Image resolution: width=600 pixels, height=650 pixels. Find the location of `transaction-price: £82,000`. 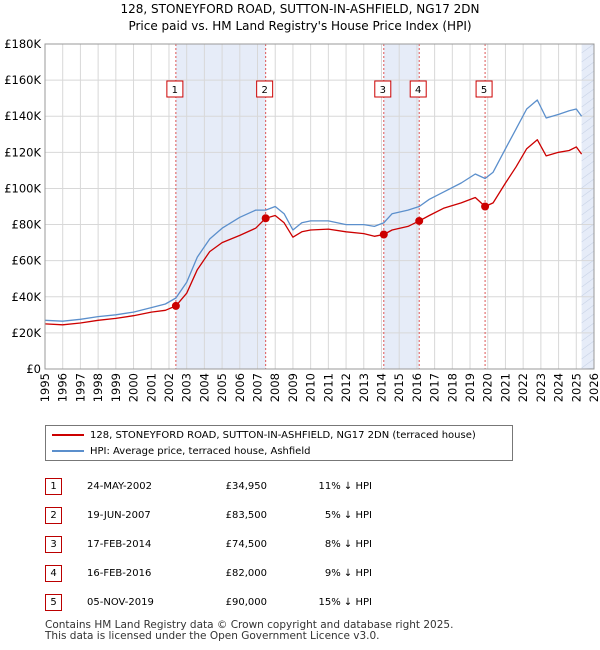

transaction-price: £82,000 is located at coordinates (246, 573).